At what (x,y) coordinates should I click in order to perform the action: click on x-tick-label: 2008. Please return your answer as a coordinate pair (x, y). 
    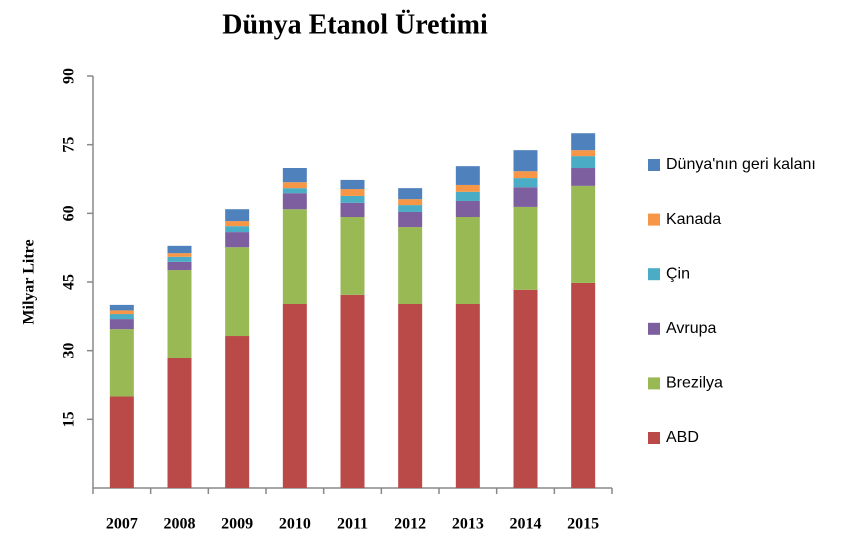
    Looking at the image, I should click on (180, 524).